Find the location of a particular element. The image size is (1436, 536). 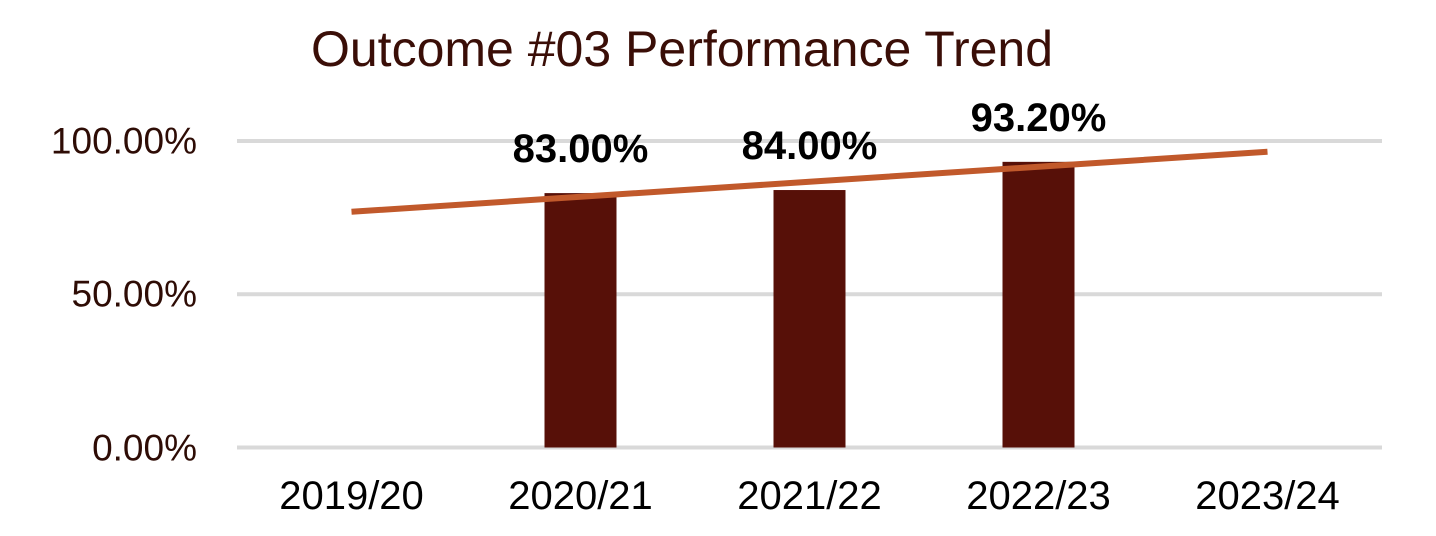

data-label-2022-23: 93.20% is located at coordinates (1038, 117).